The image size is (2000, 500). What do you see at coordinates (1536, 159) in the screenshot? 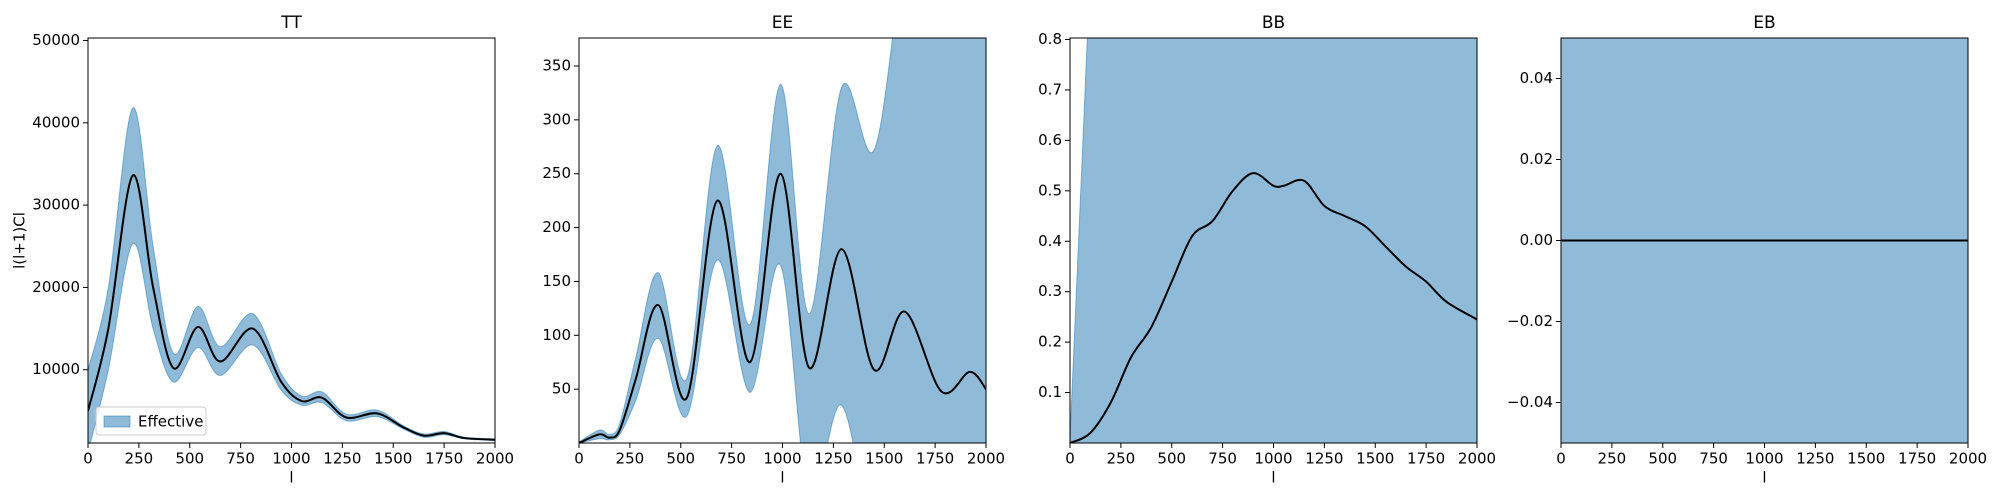
I see `y-tick-label: 0.02` at bounding box center [1536, 159].